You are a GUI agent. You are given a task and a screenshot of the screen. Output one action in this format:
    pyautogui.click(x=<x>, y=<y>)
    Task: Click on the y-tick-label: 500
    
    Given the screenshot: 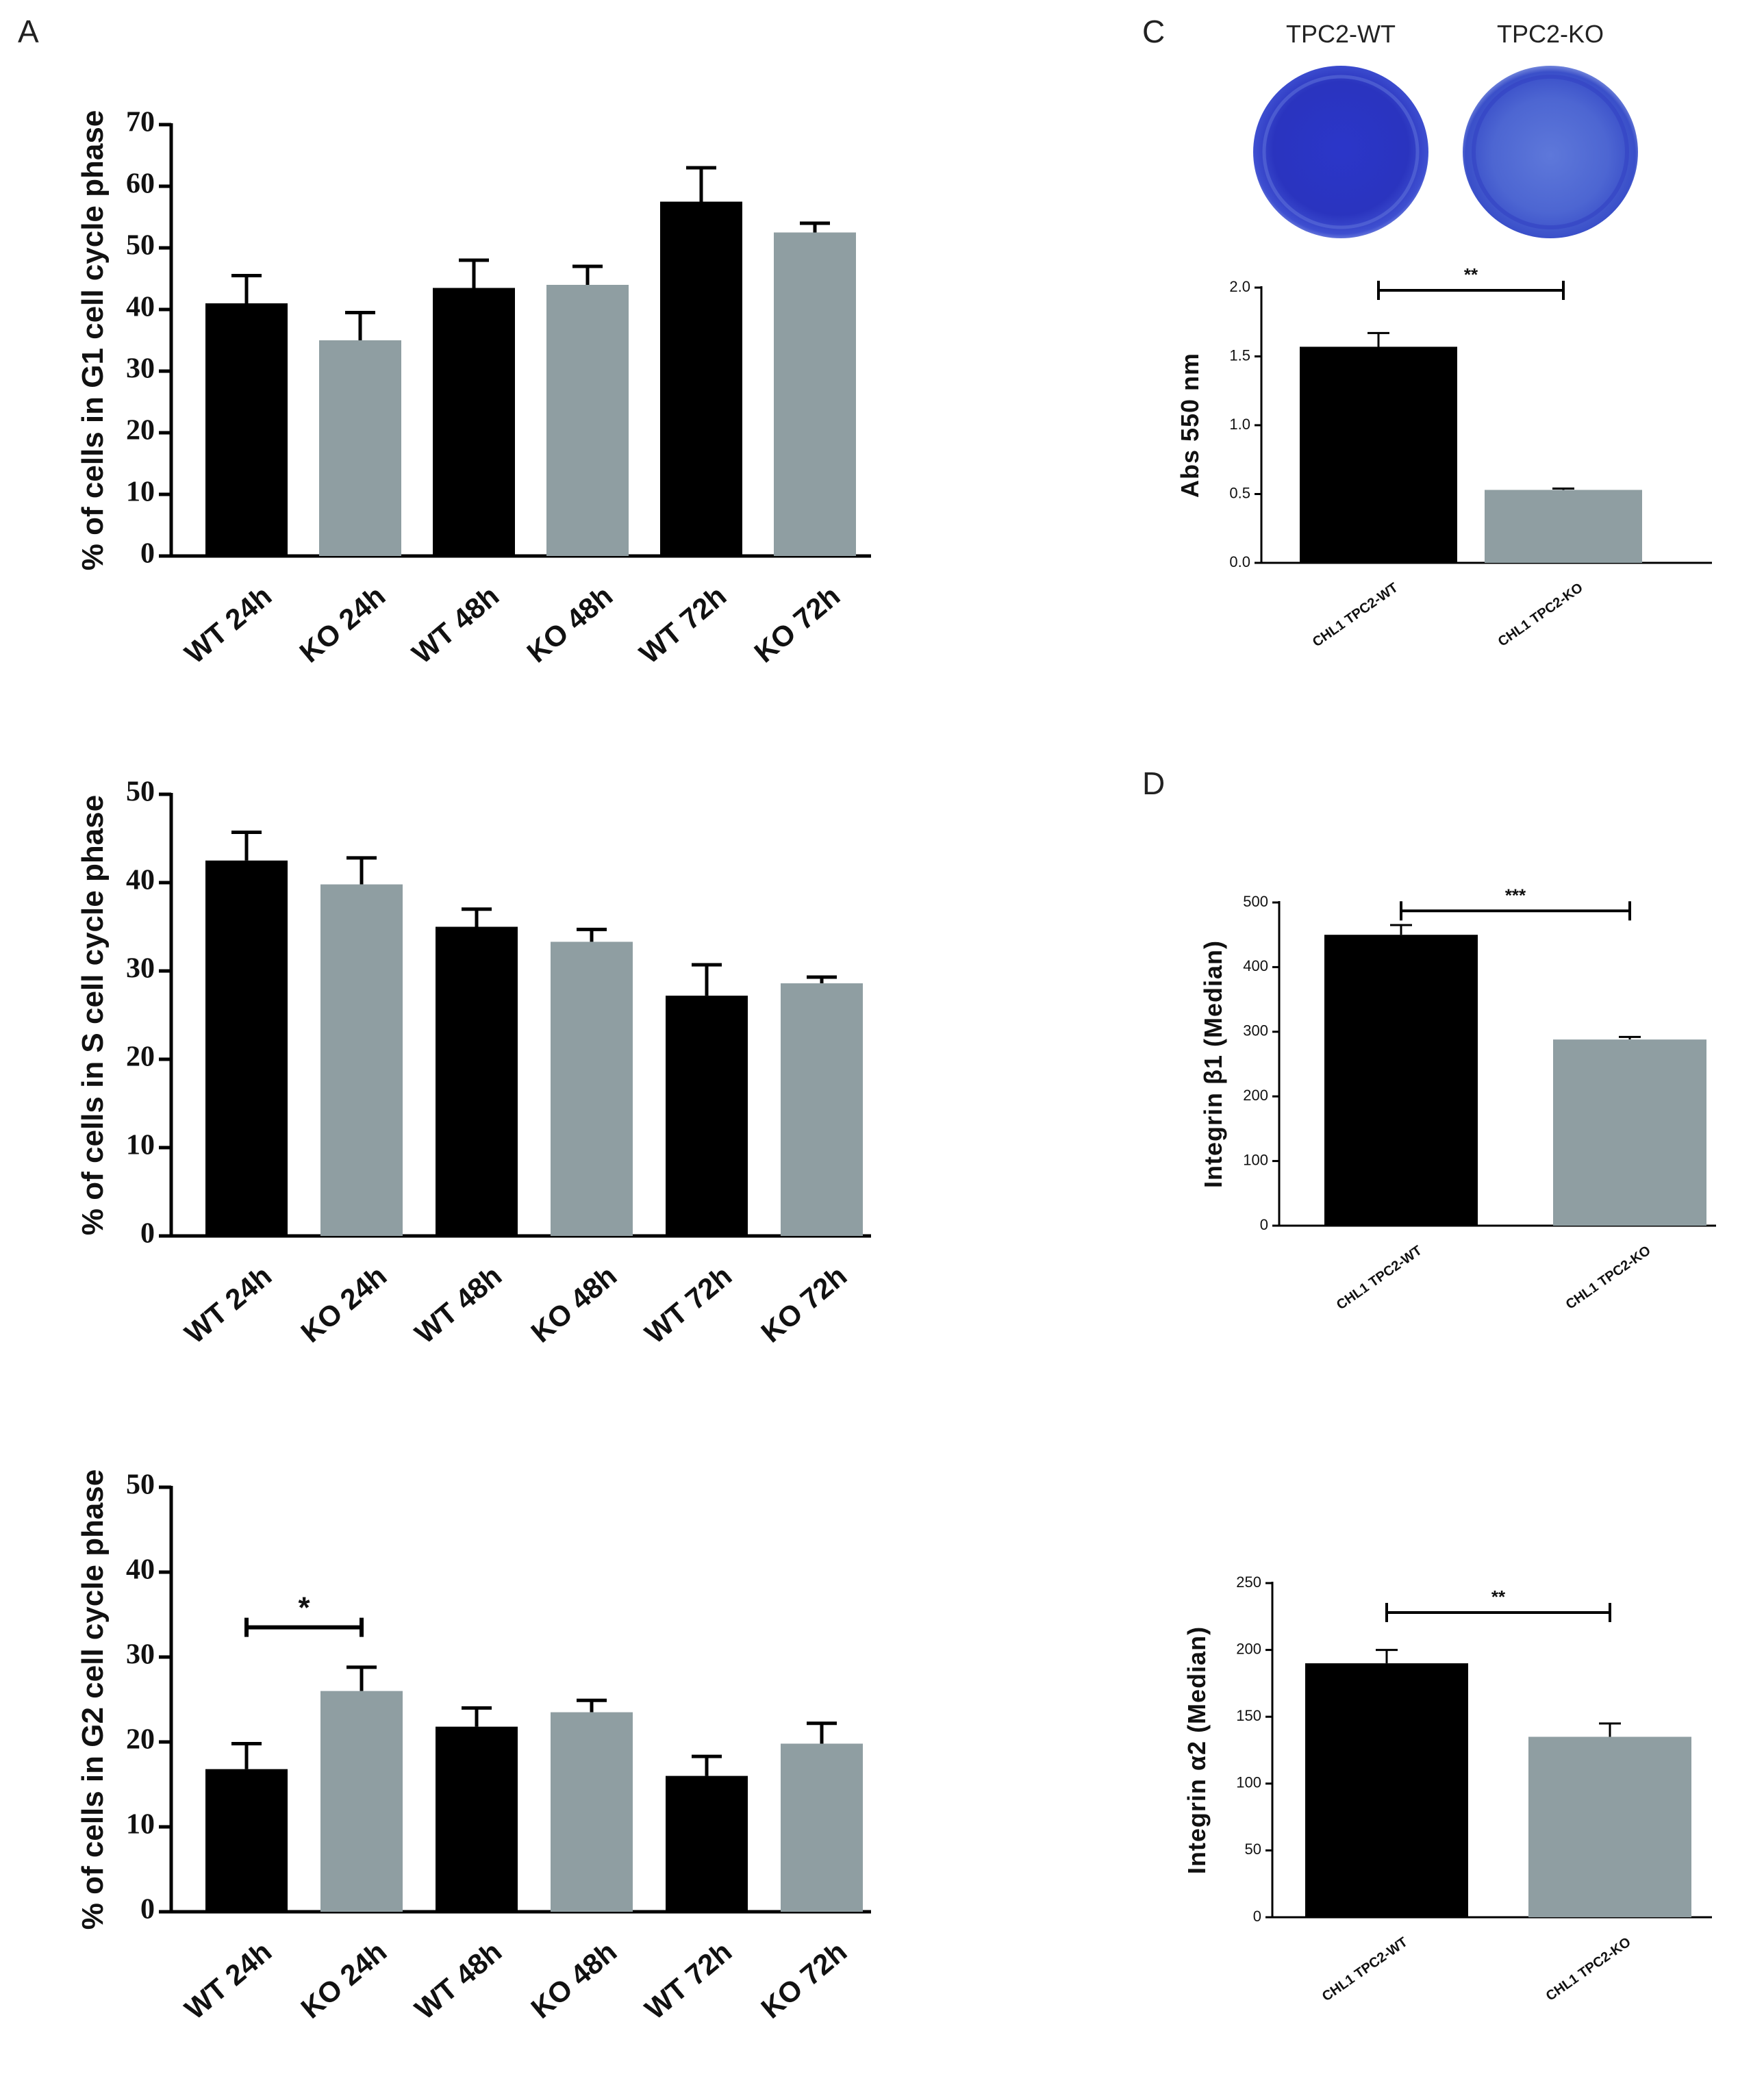 What is the action you would take?
    pyautogui.click(x=1255, y=902)
    